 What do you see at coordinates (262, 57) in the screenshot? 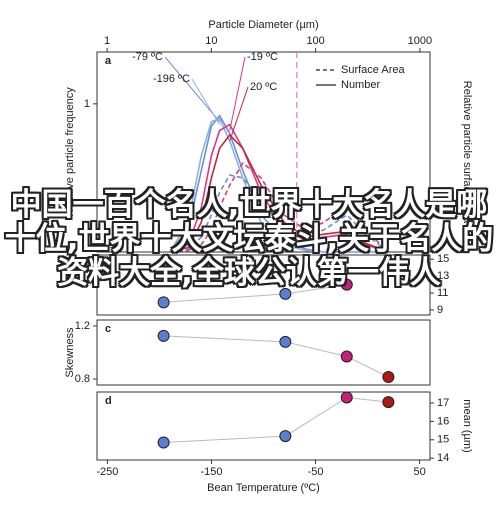
I see `series-label: -19 ºC` at bounding box center [262, 57].